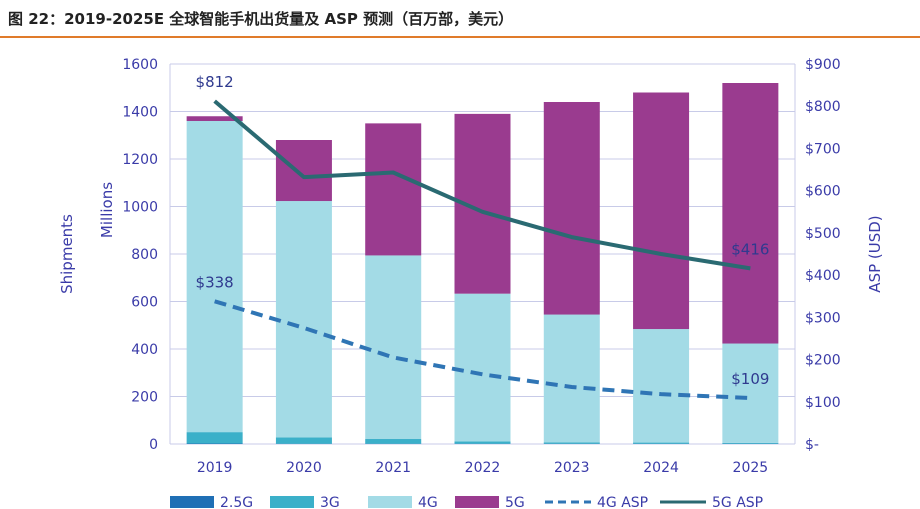 The height and width of the screenshot is (509, 920). I want to click on right-axis-tick-label: $-, so click(812, 445).